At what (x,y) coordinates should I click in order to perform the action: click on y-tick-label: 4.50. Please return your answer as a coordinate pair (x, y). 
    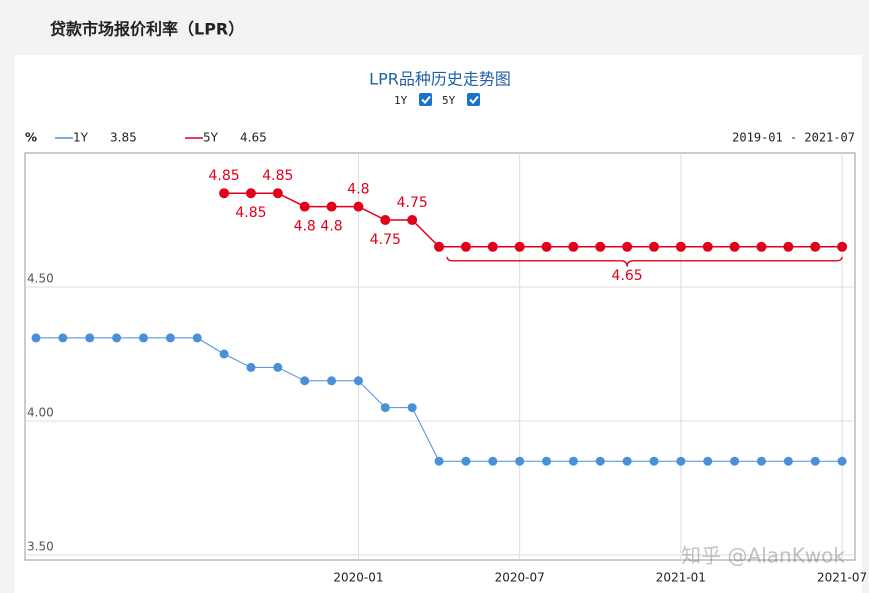
    Looking at the image, I should click on (40, 279).